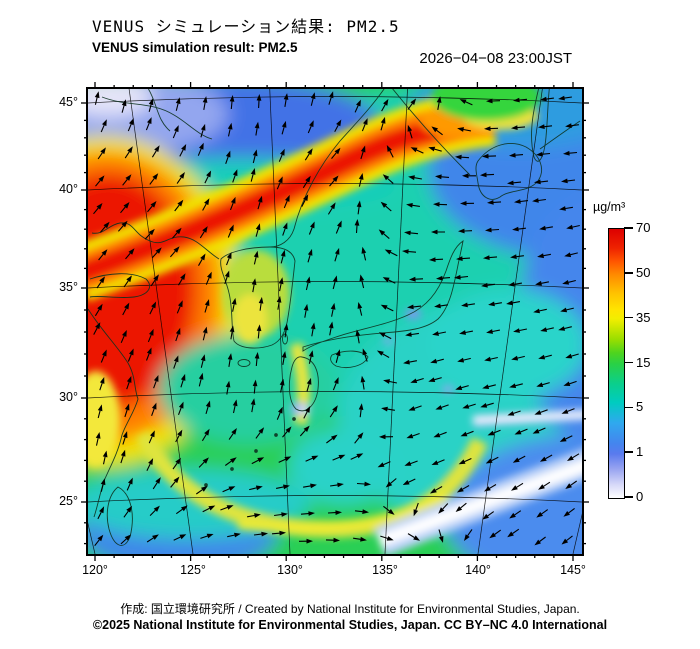 This screenshot has width=700, height=649. I want to click on lon-tick-label: 140°, so click(478, 570).